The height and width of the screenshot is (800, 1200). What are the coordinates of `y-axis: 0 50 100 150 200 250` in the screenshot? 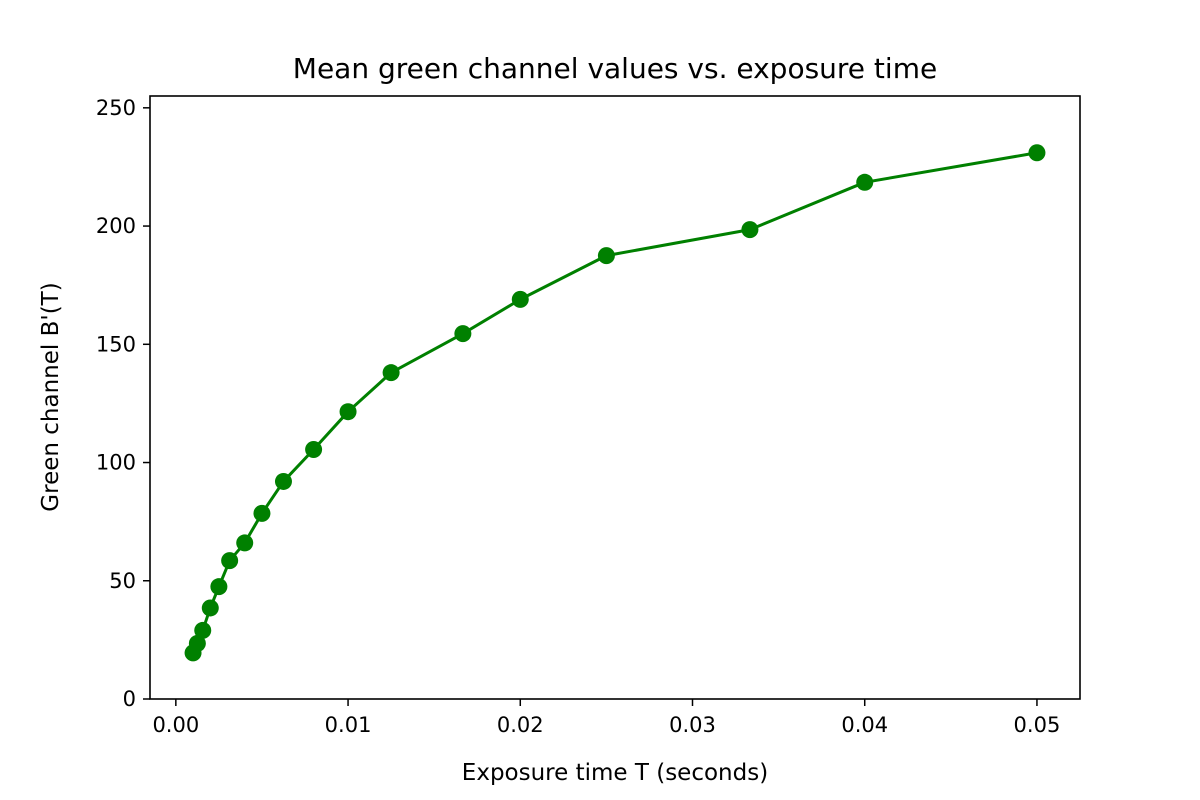 It's located at (123, 403).